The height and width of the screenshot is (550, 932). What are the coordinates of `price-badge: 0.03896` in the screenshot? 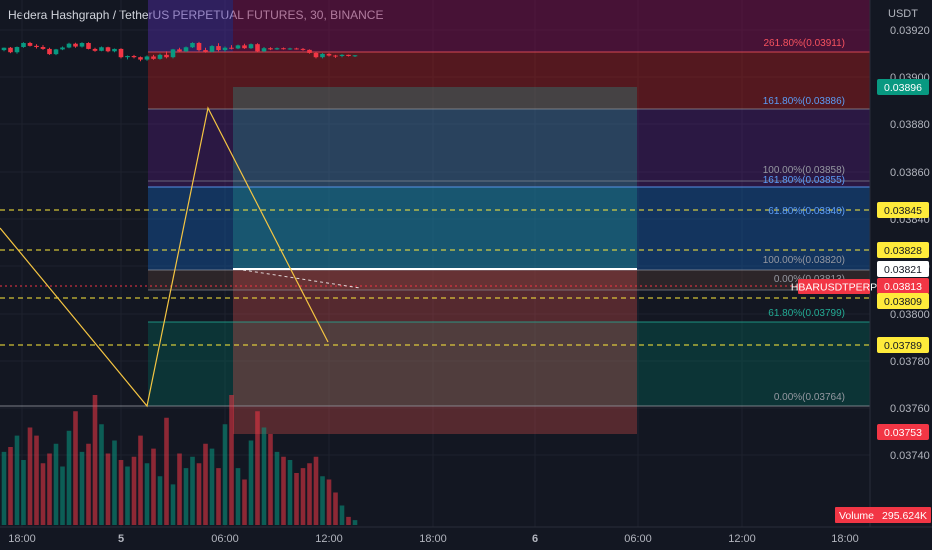 It's located at (903, 87).